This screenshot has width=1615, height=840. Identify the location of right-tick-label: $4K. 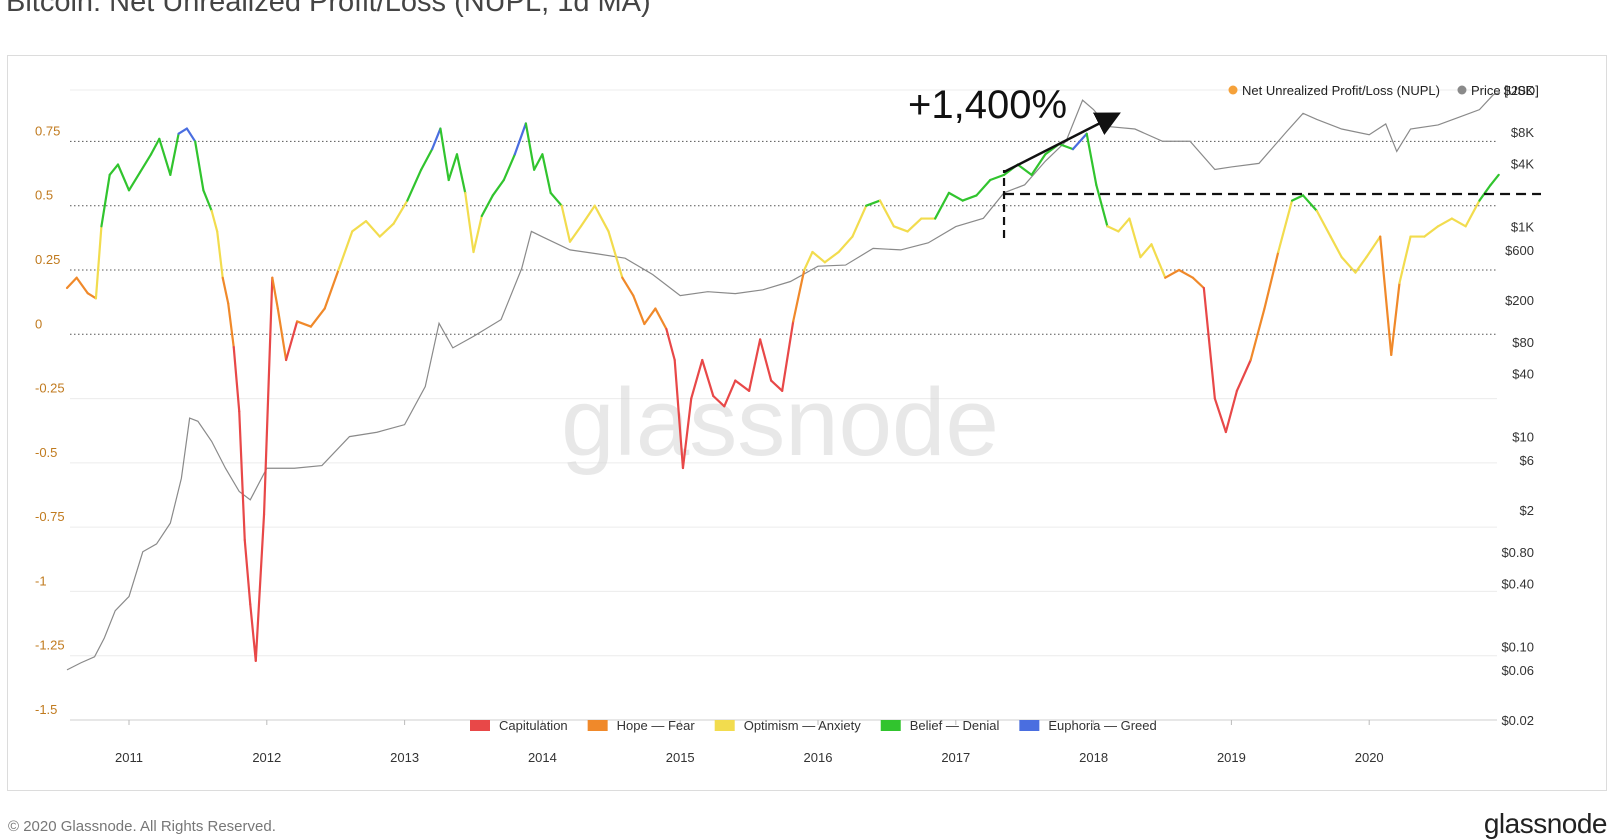
(1522, 163).